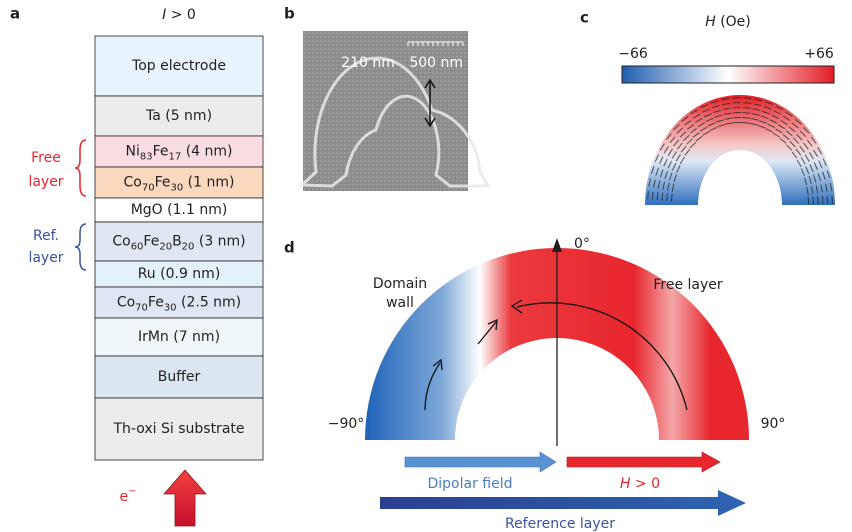 The height and width of the screenshot is (532, 852). I want to click on layer-label: Ru (0.9 nm), so click(179, 274).